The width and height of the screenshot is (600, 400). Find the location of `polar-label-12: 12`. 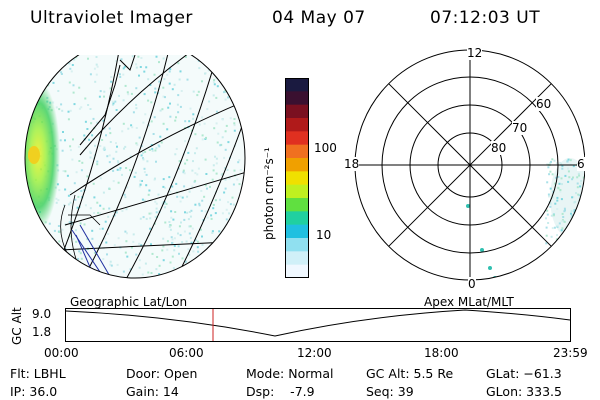

polar-label-12: 12 is located at coordinates (475, 53).